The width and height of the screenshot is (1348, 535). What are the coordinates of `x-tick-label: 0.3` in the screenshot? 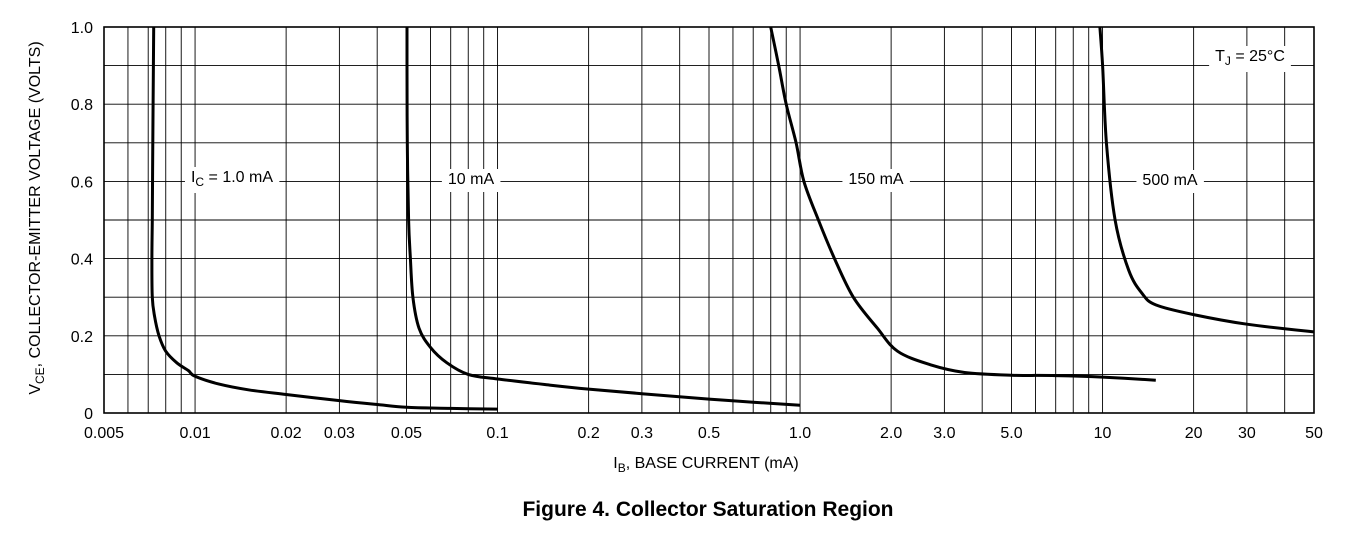 It's located at (642, 433).